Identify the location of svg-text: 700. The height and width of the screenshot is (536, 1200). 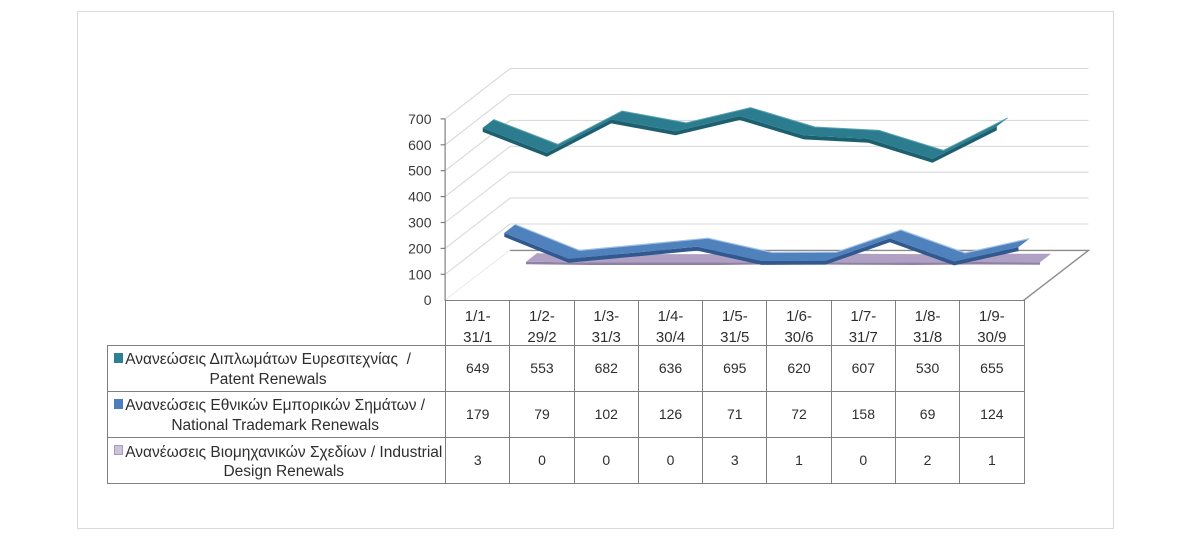
(420, 119).